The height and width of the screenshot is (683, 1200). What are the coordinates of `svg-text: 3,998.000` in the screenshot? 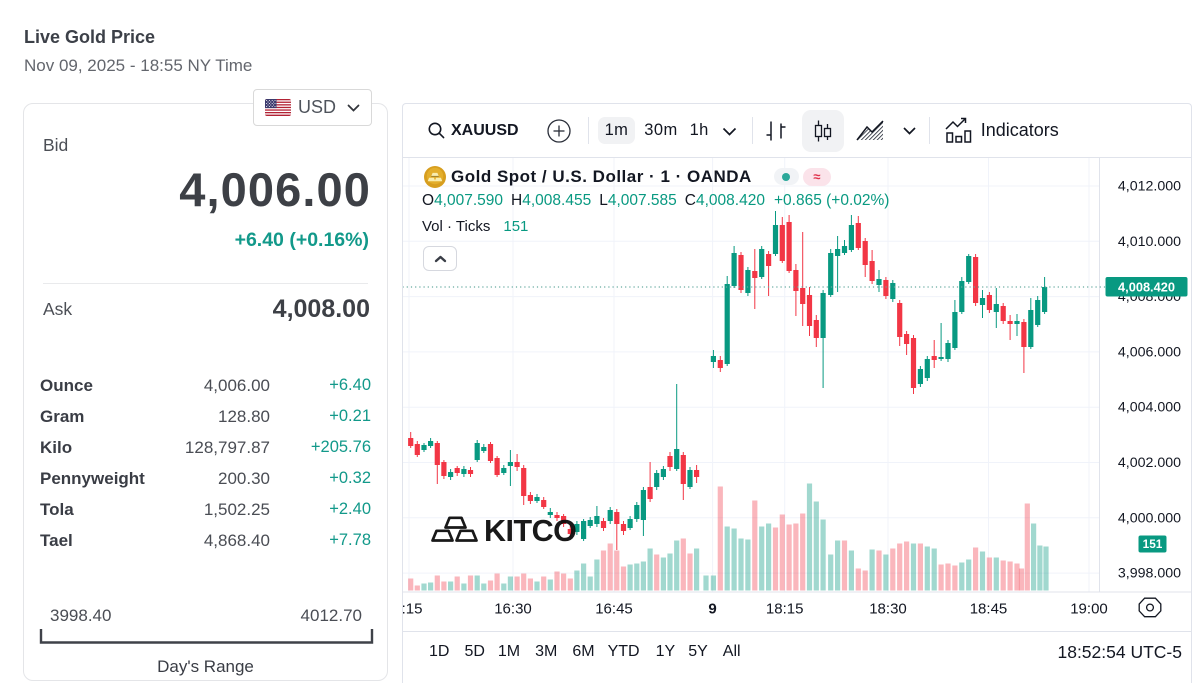 It's located at (1149, 574).